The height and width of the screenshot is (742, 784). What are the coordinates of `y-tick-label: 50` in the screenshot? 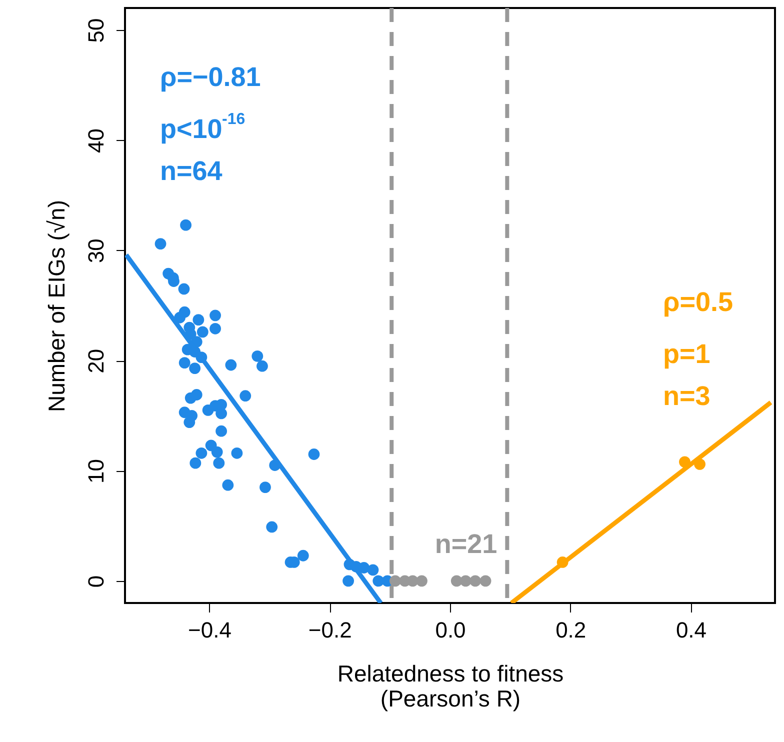 It's located at (96, 30).